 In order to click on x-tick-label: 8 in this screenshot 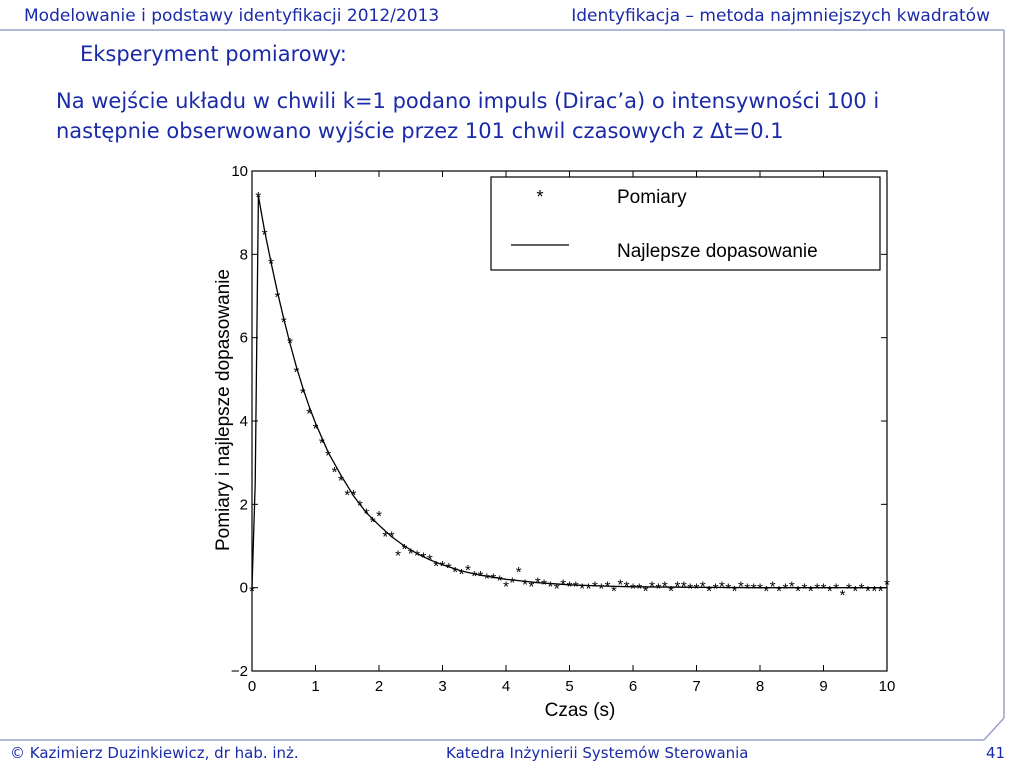, I will do `click(760, 686)`.